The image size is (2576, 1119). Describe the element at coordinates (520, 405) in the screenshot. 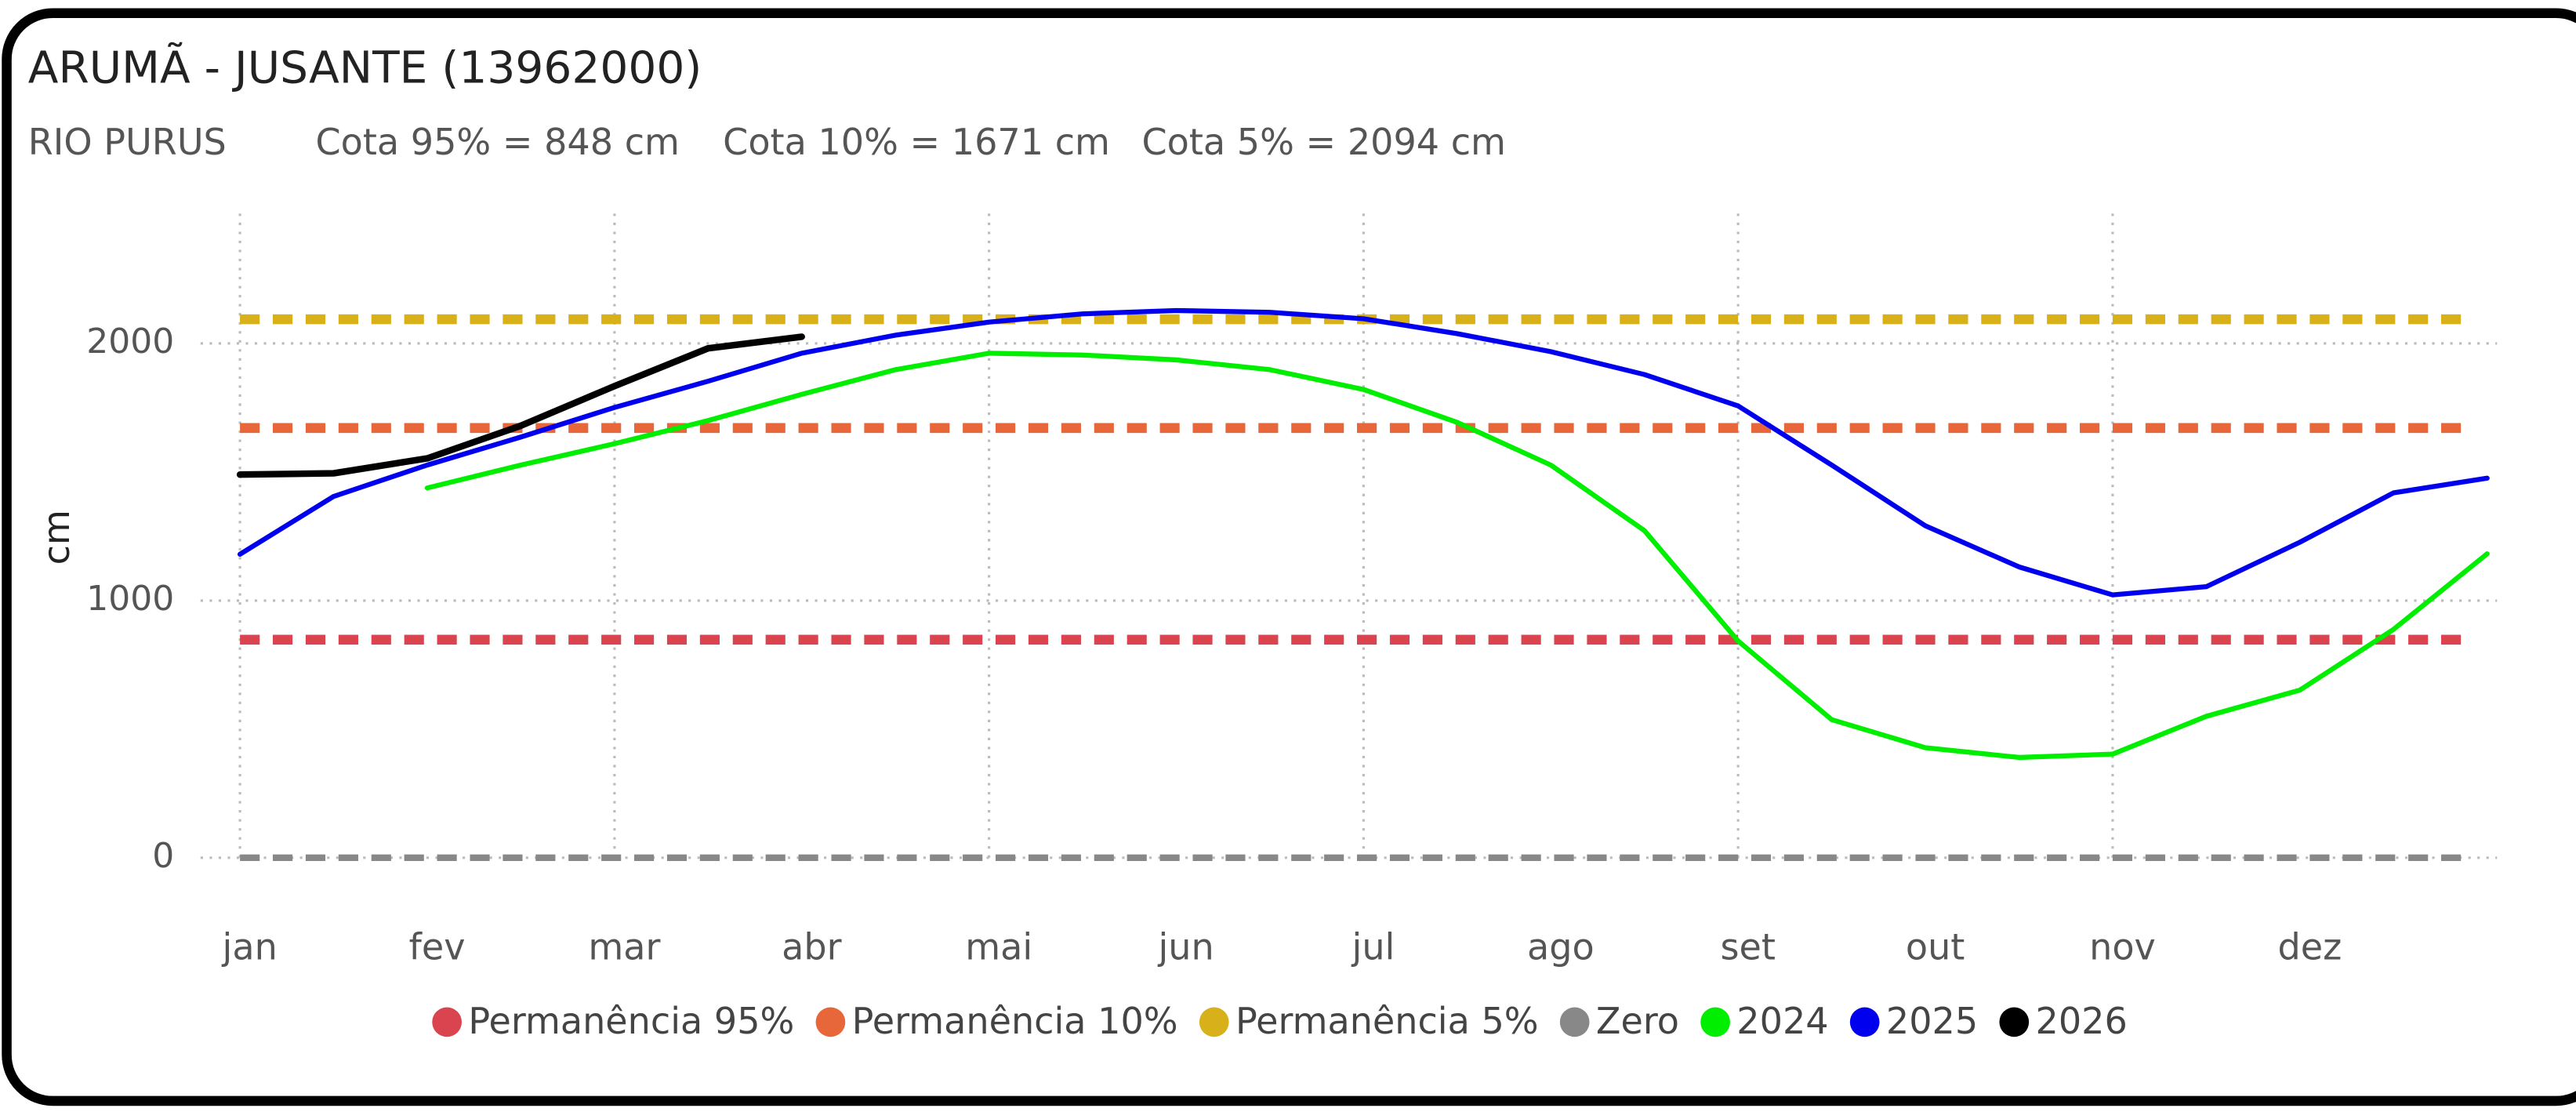

I see `series-line` at that location.